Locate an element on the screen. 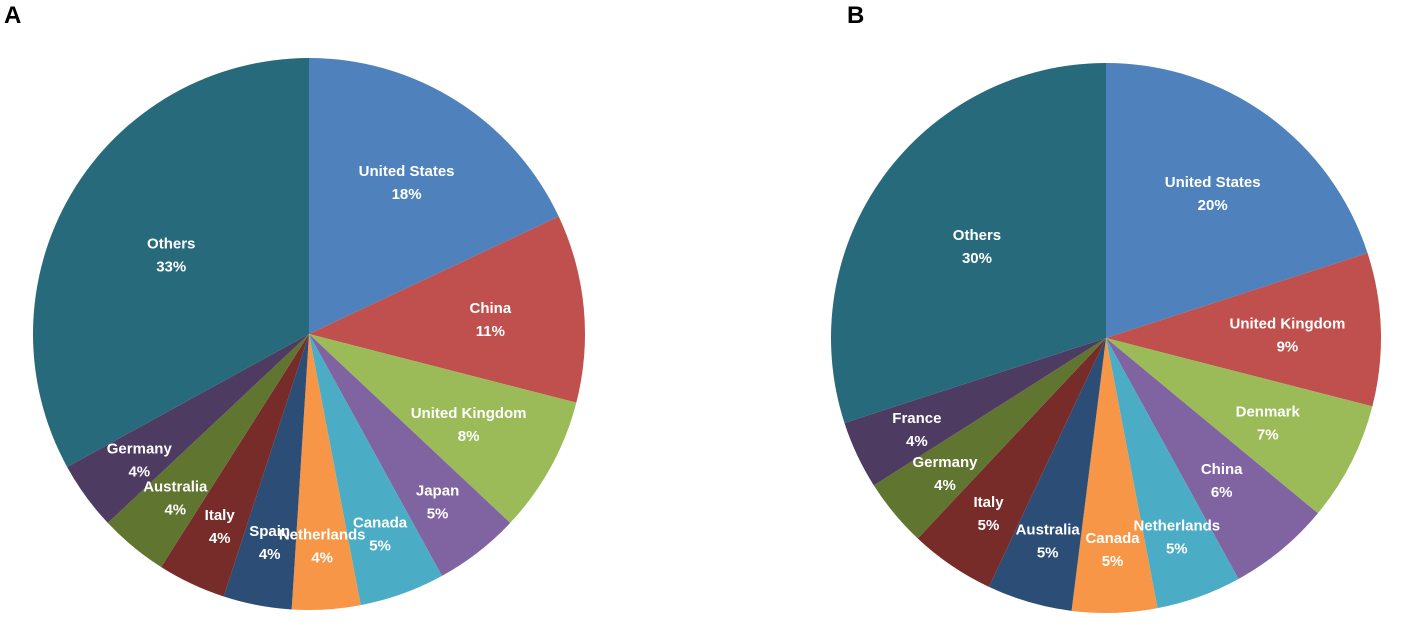 The height and width of the screenshot is (634, 1418). slice-percent-spain: 4% is located at coordinates (270, 554).